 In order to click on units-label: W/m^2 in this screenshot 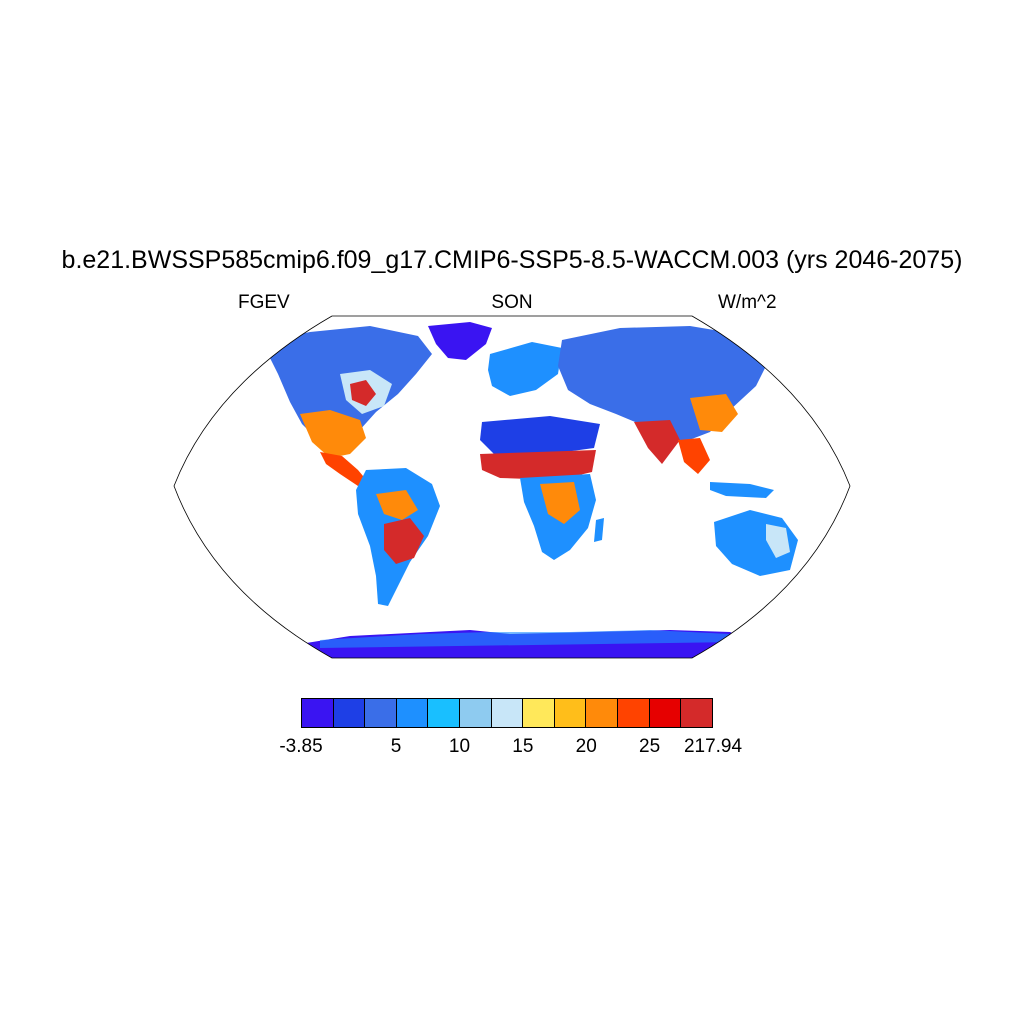, I will do `click(747, 302)`.